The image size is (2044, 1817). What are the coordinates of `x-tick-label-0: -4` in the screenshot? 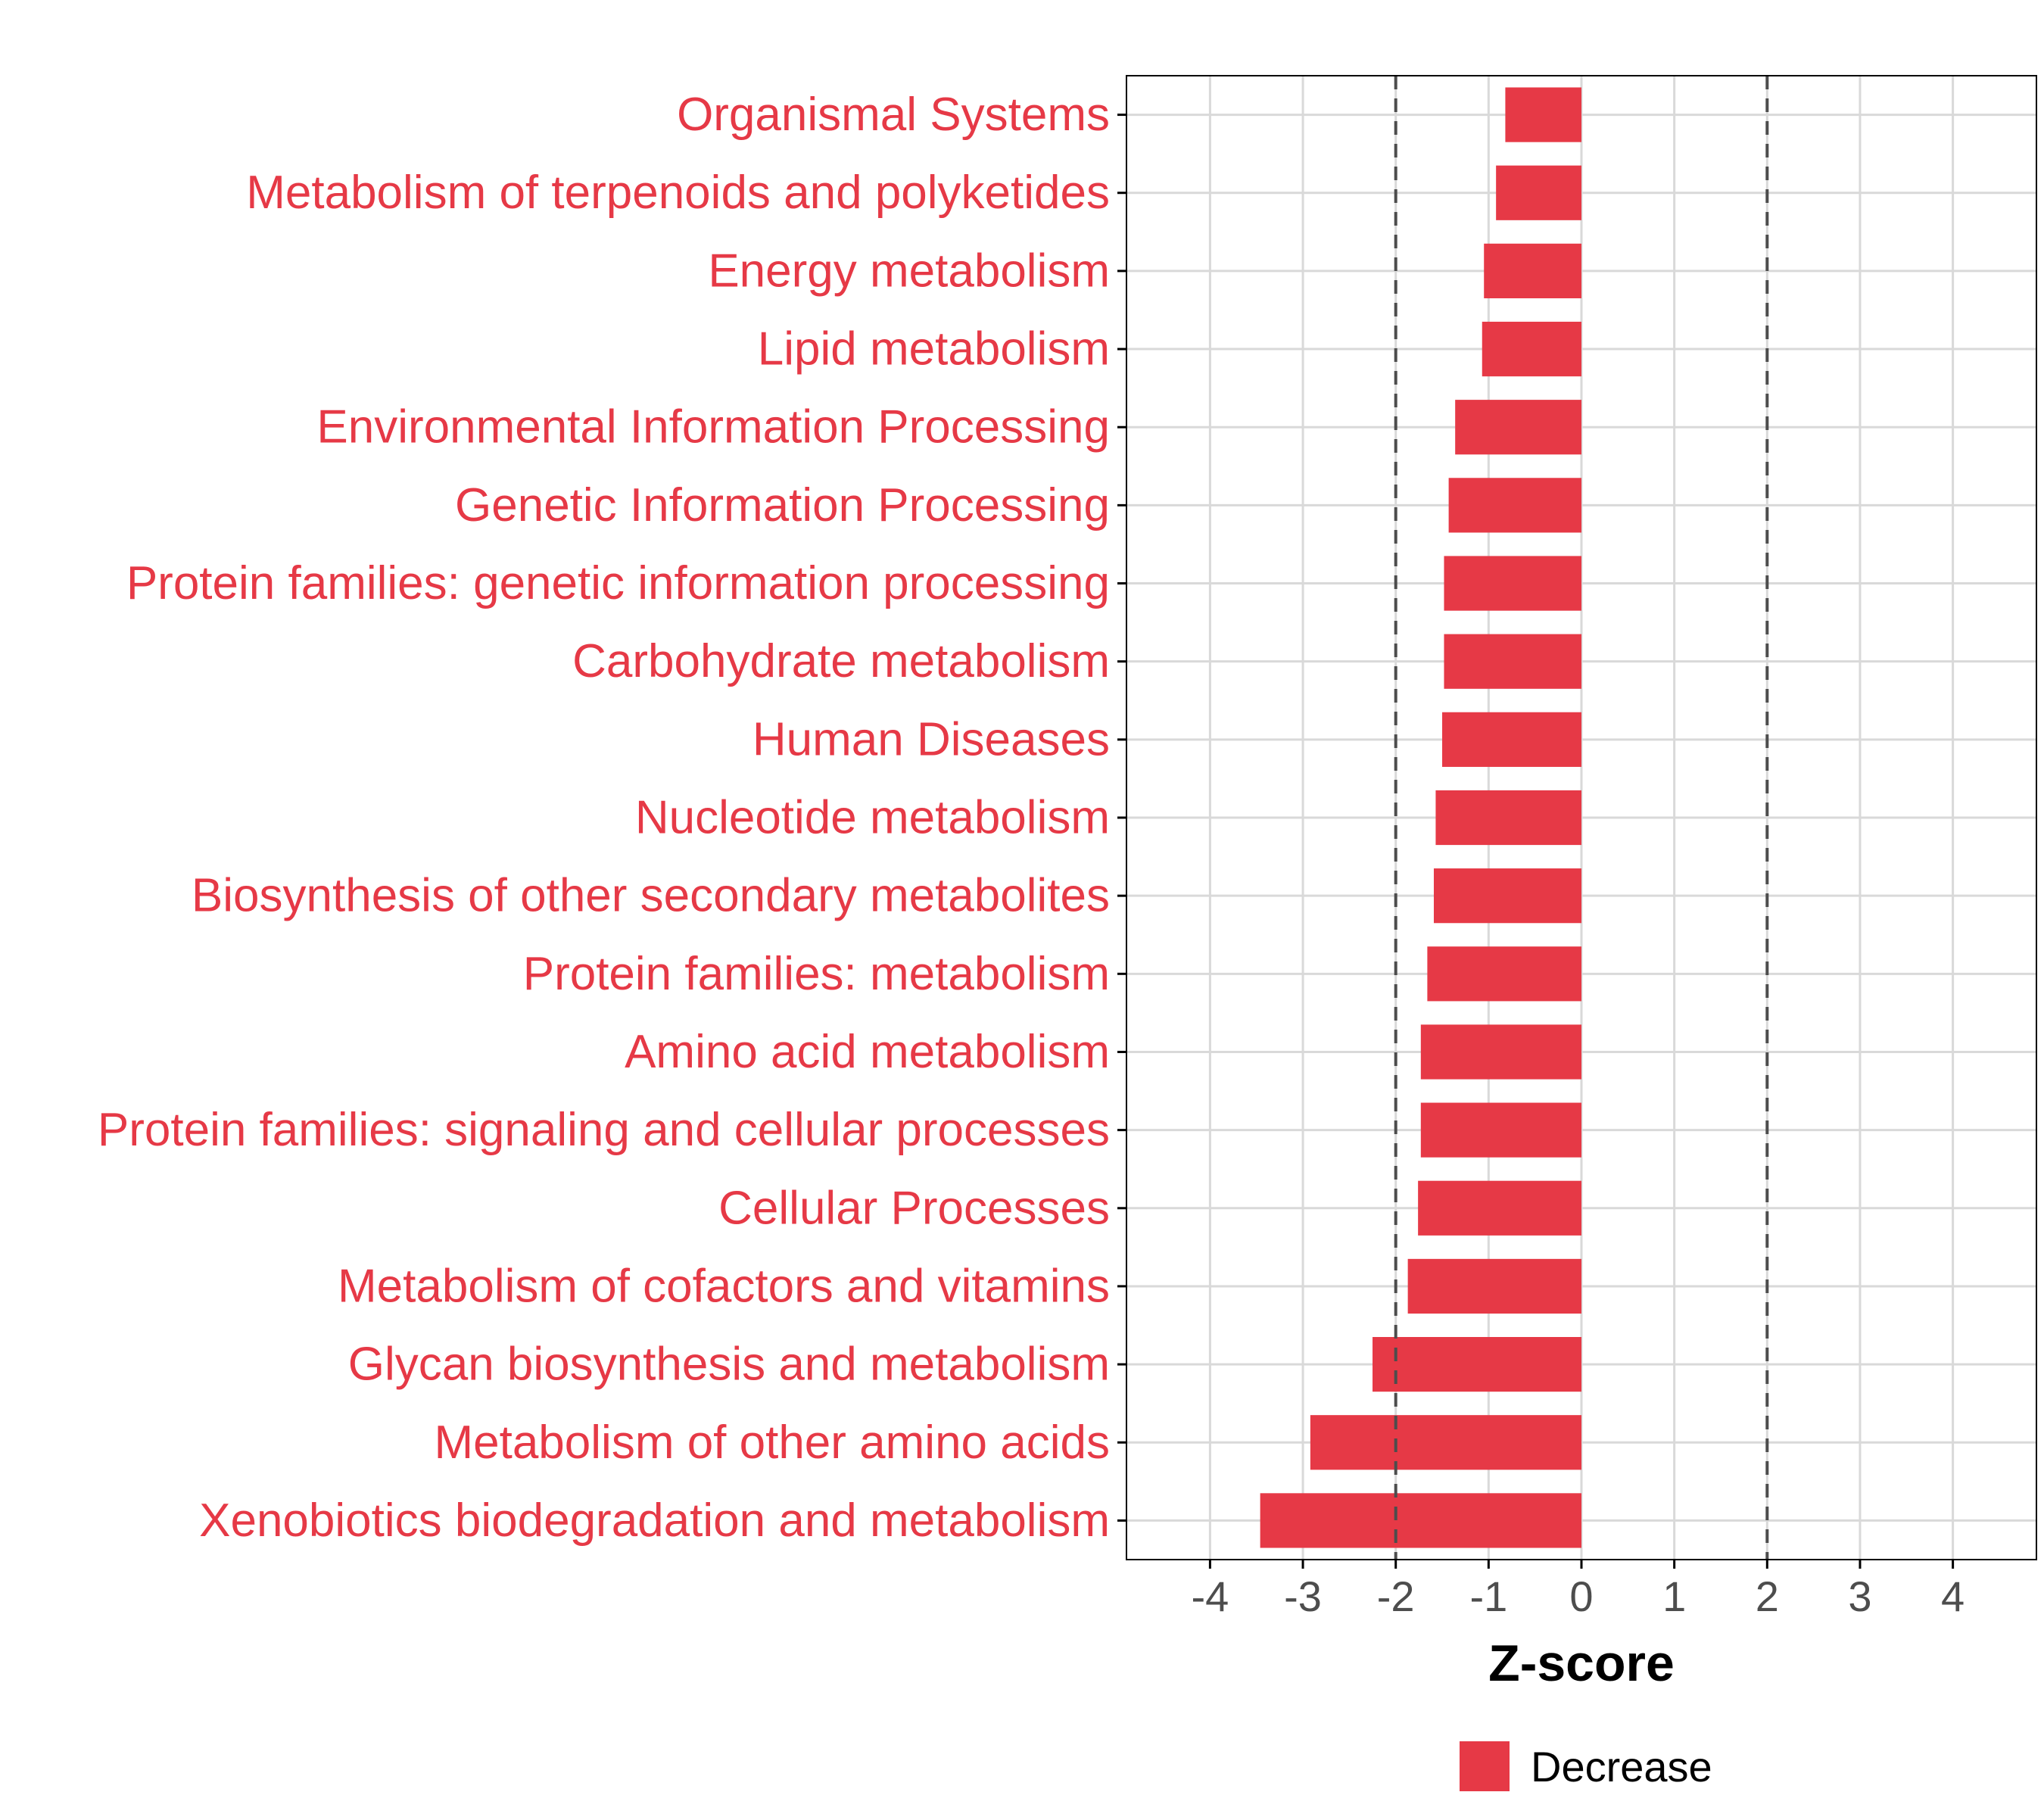 It's located at (1210, 1596).